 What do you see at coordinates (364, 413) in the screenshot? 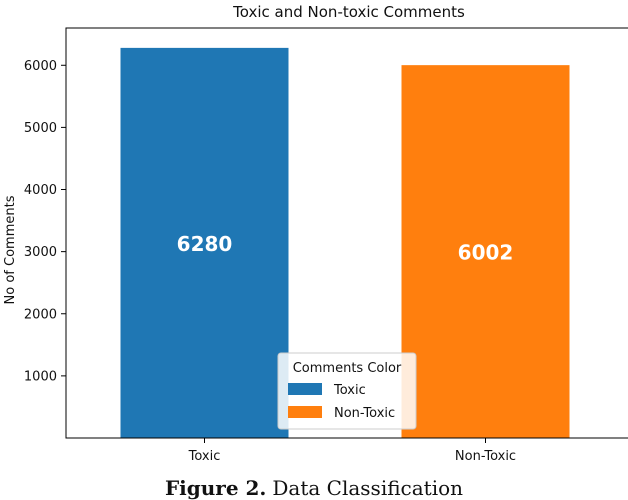
I see `legend-entry-label: Non-Toxic` at bounding box center [364, 413].